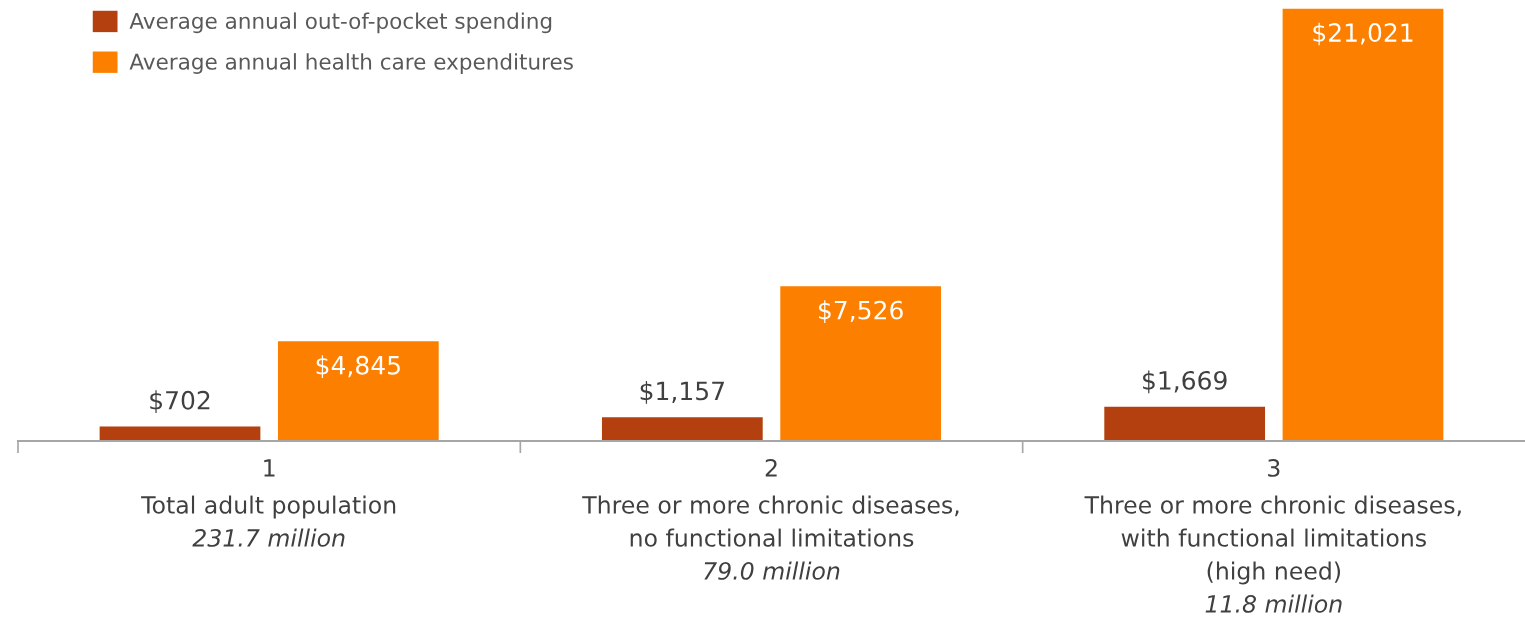 The height and width of the screenshot is (619, 1525). What do you see at coordinates (180, 402) in the screenshot?
I see `data-label: $702` at bounding box center [180, 402].